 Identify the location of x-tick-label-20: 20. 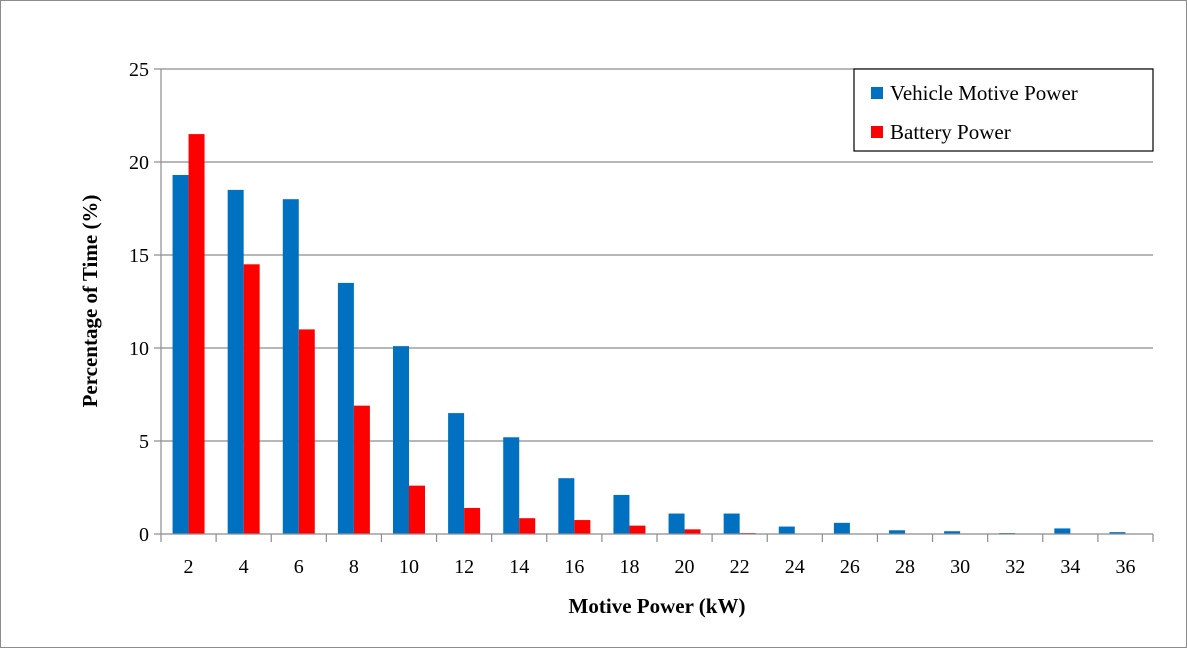
(685, 567).